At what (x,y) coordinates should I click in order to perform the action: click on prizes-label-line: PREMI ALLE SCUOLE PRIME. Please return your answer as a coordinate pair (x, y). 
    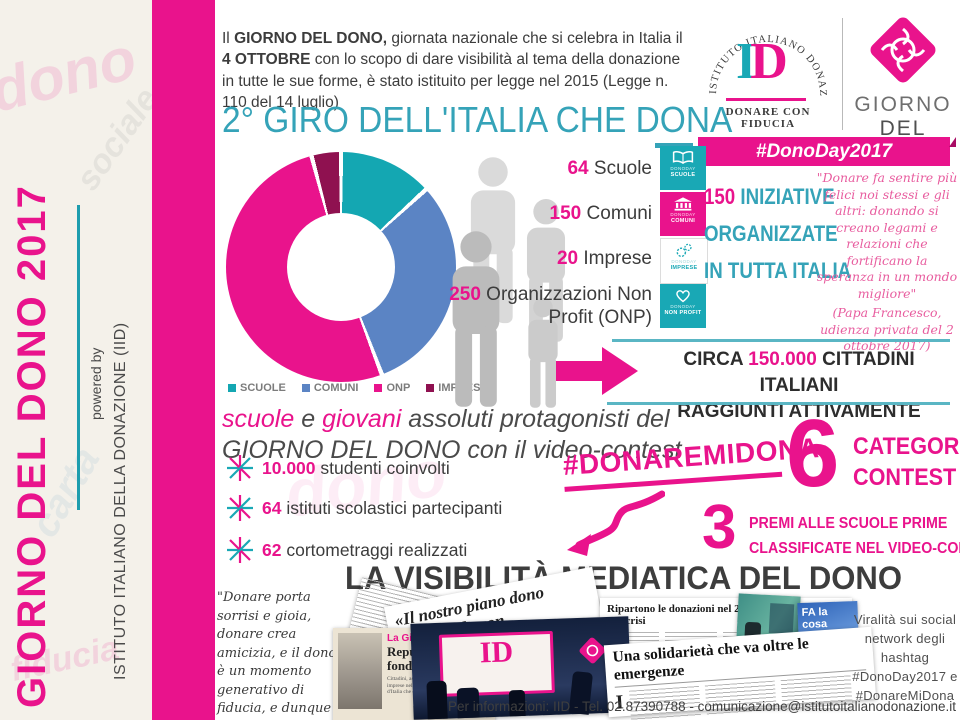
    Looking at the image, I should click on (848, 523).